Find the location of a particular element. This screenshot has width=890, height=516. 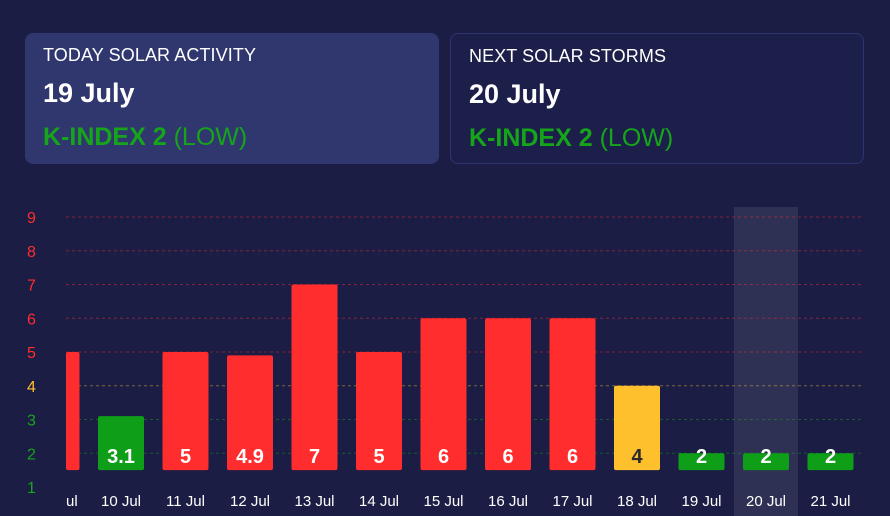

x-tick-label: 14 Jul is located at coordinates (379, 501).